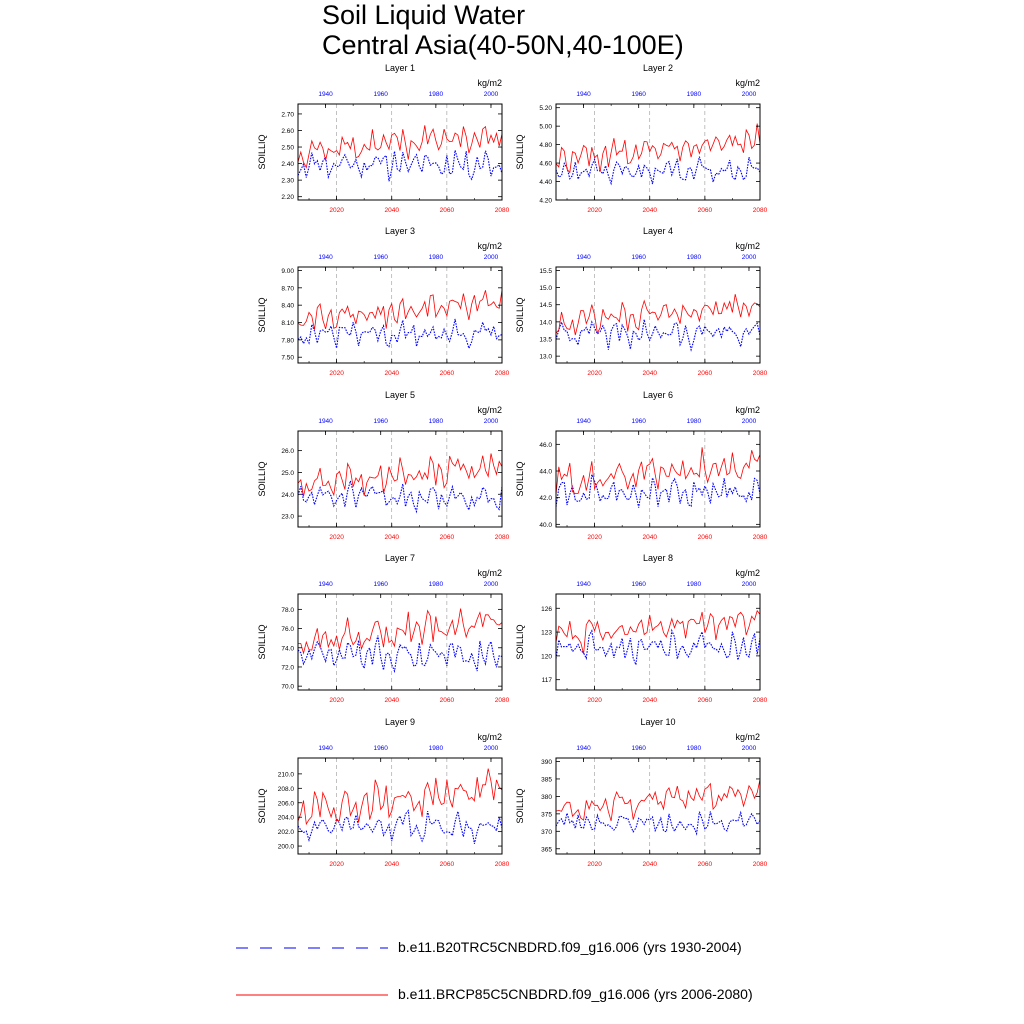 The image size is (1024, 1024). I want to click on panel-3-ytick-label-8.7: 8.70, so click(287, 288).